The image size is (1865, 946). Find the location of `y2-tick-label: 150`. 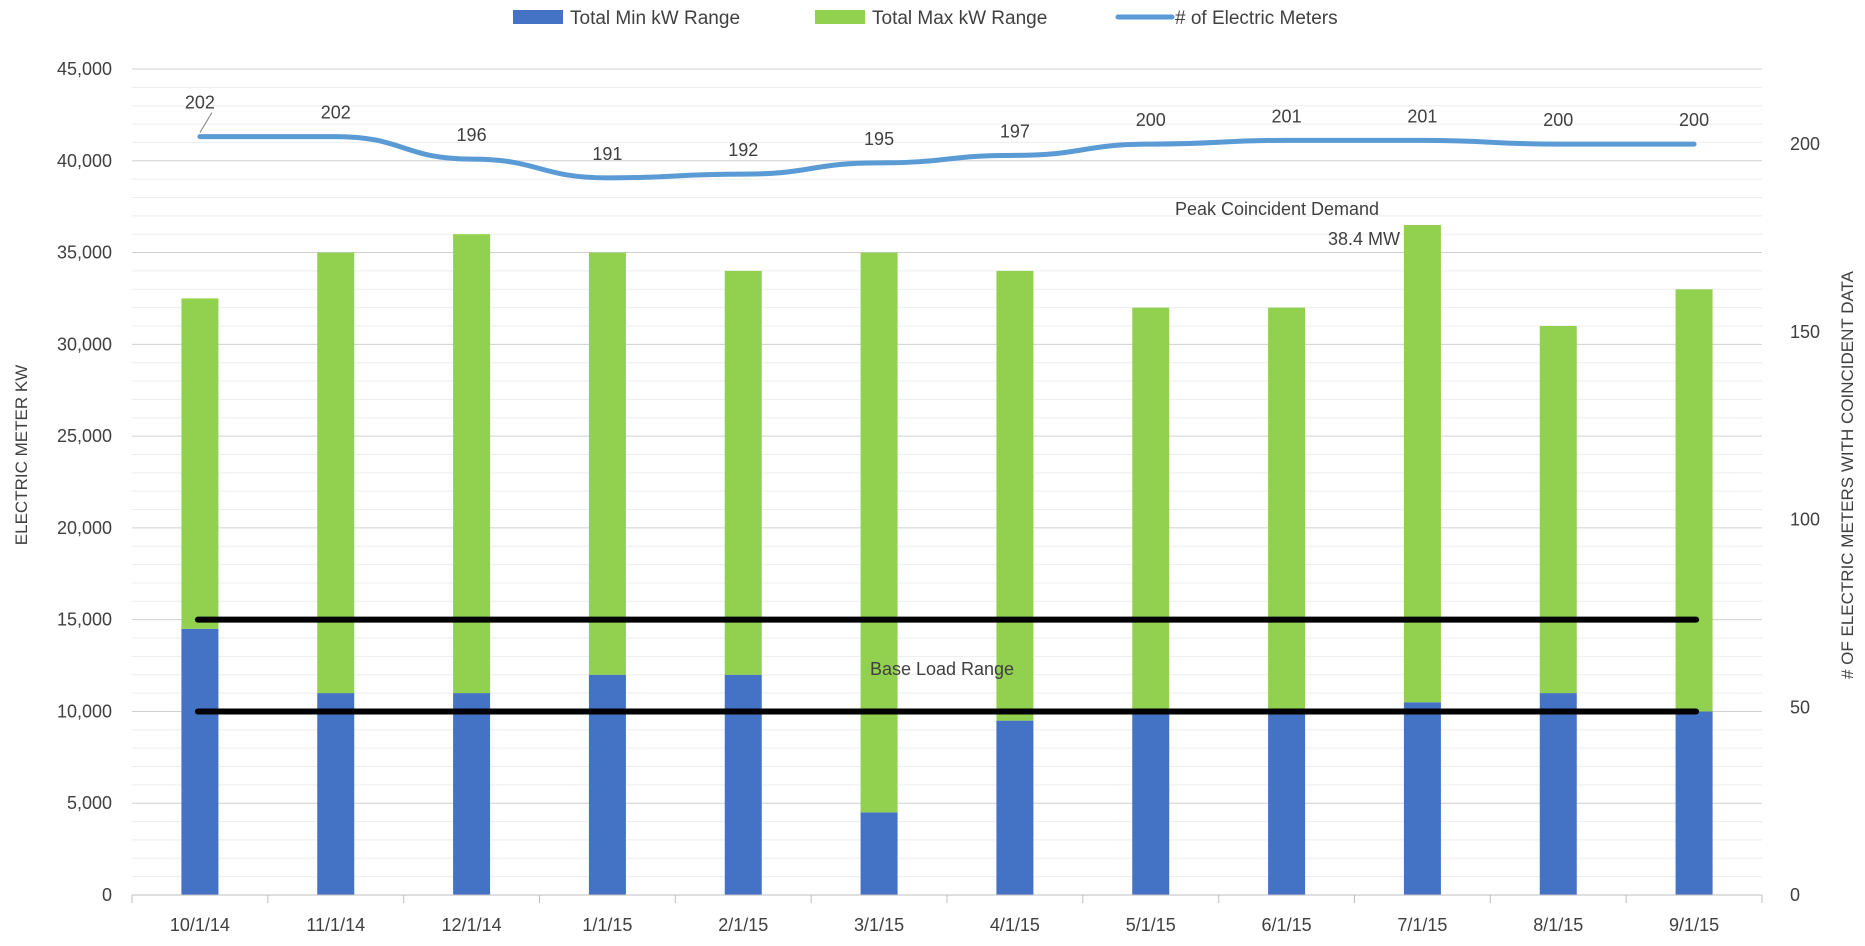

y2-tick-label: 150 is located at coordinates (1805, 332).